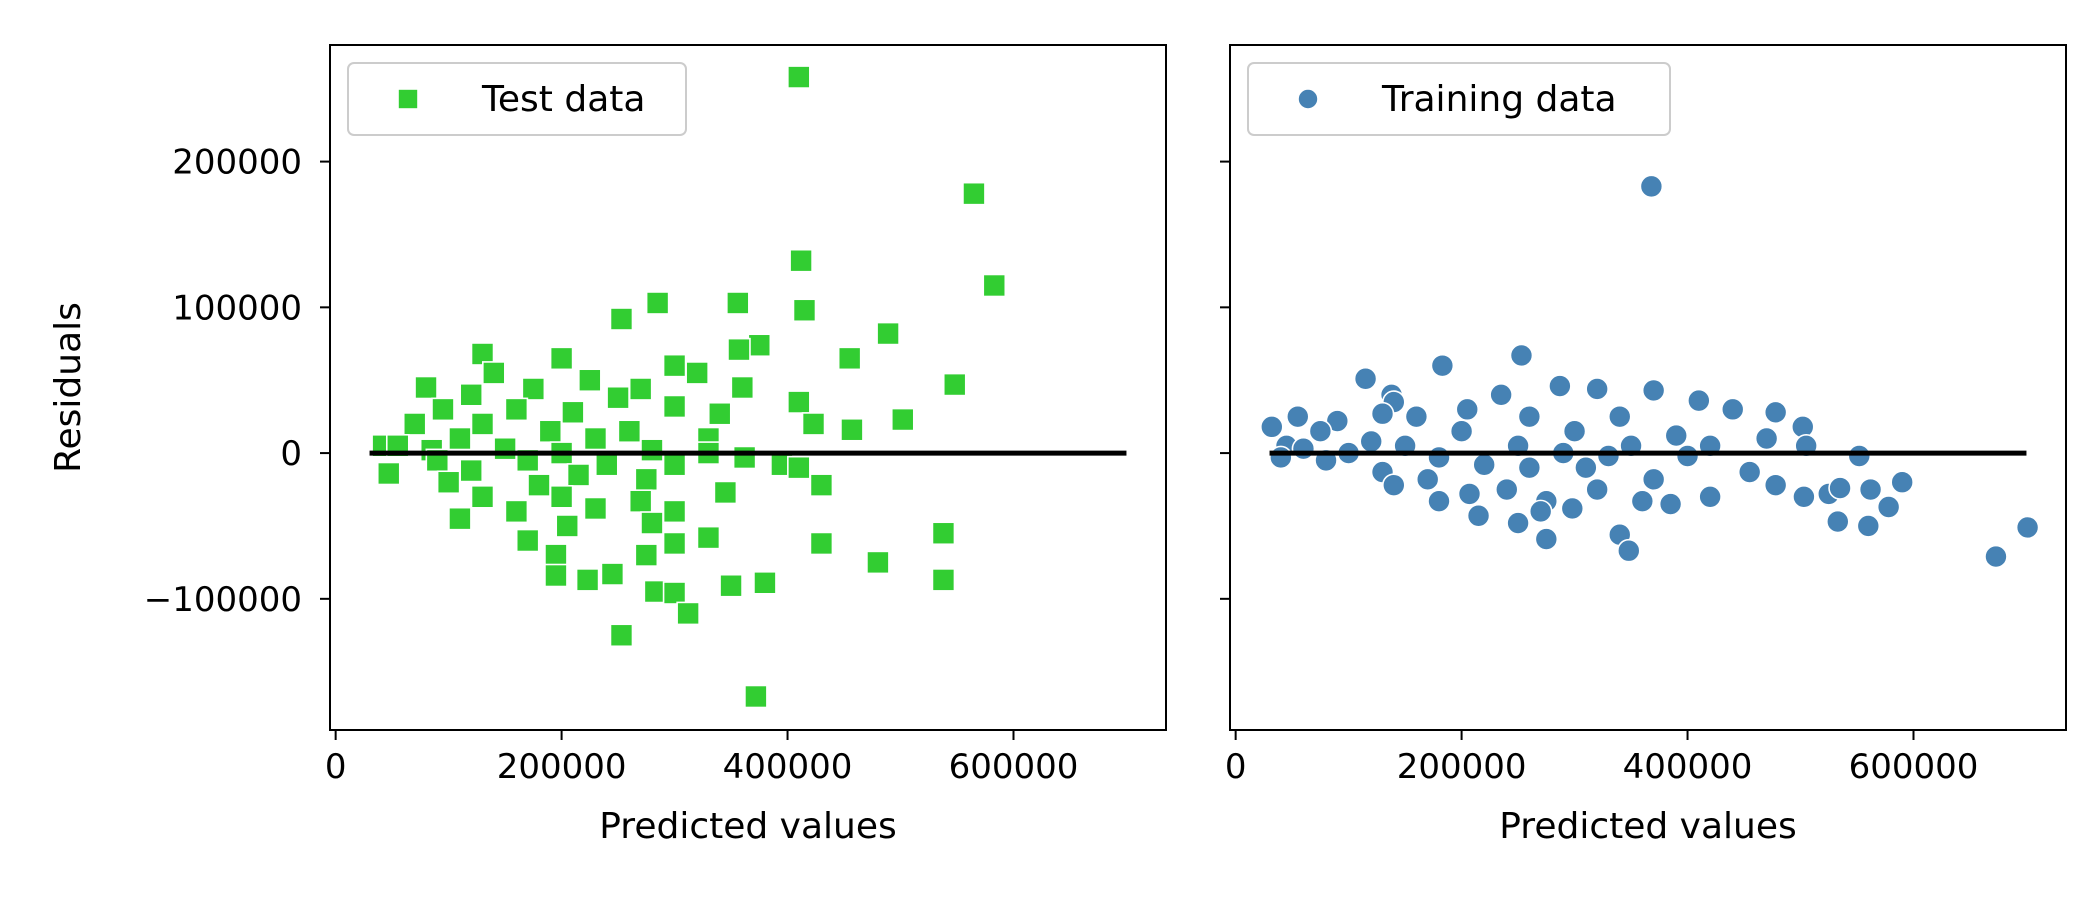 This screenshot has width=2100, height=900. Describe the element at coordinates (562, 767) in the screenshot. I see `x-tick-label: 200000` at that location.